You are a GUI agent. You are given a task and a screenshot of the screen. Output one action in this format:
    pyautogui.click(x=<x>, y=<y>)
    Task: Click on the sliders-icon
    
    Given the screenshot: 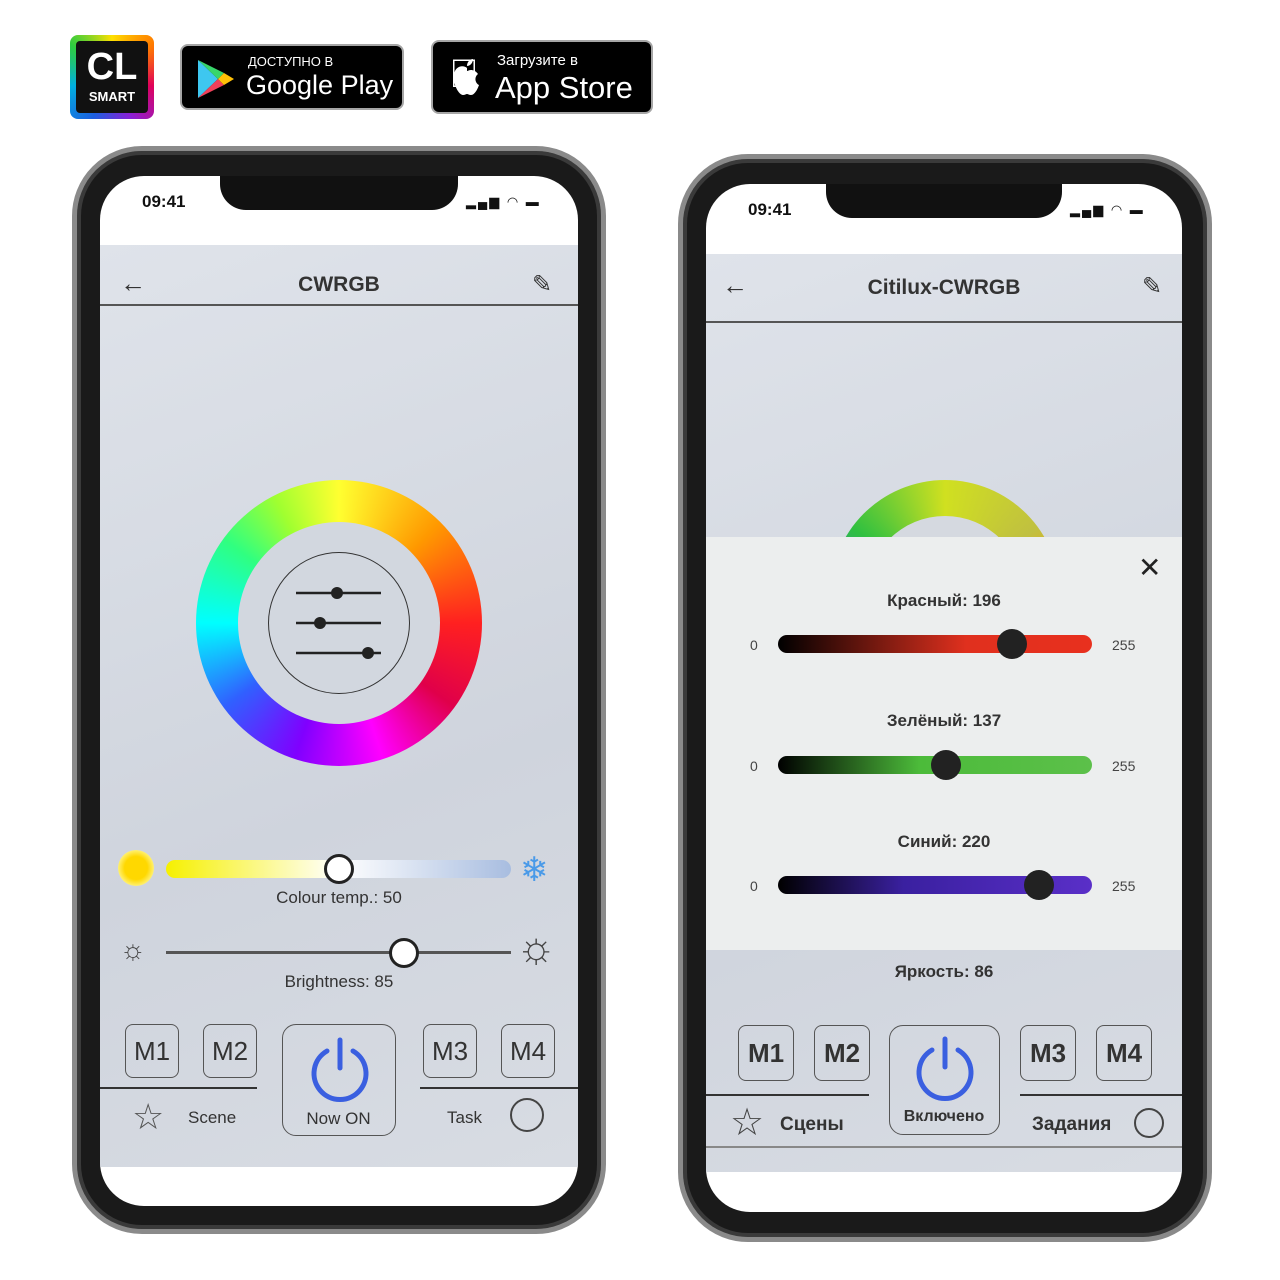 What is the action you would take?
    pyautogui.click(x=338, y=623)
    